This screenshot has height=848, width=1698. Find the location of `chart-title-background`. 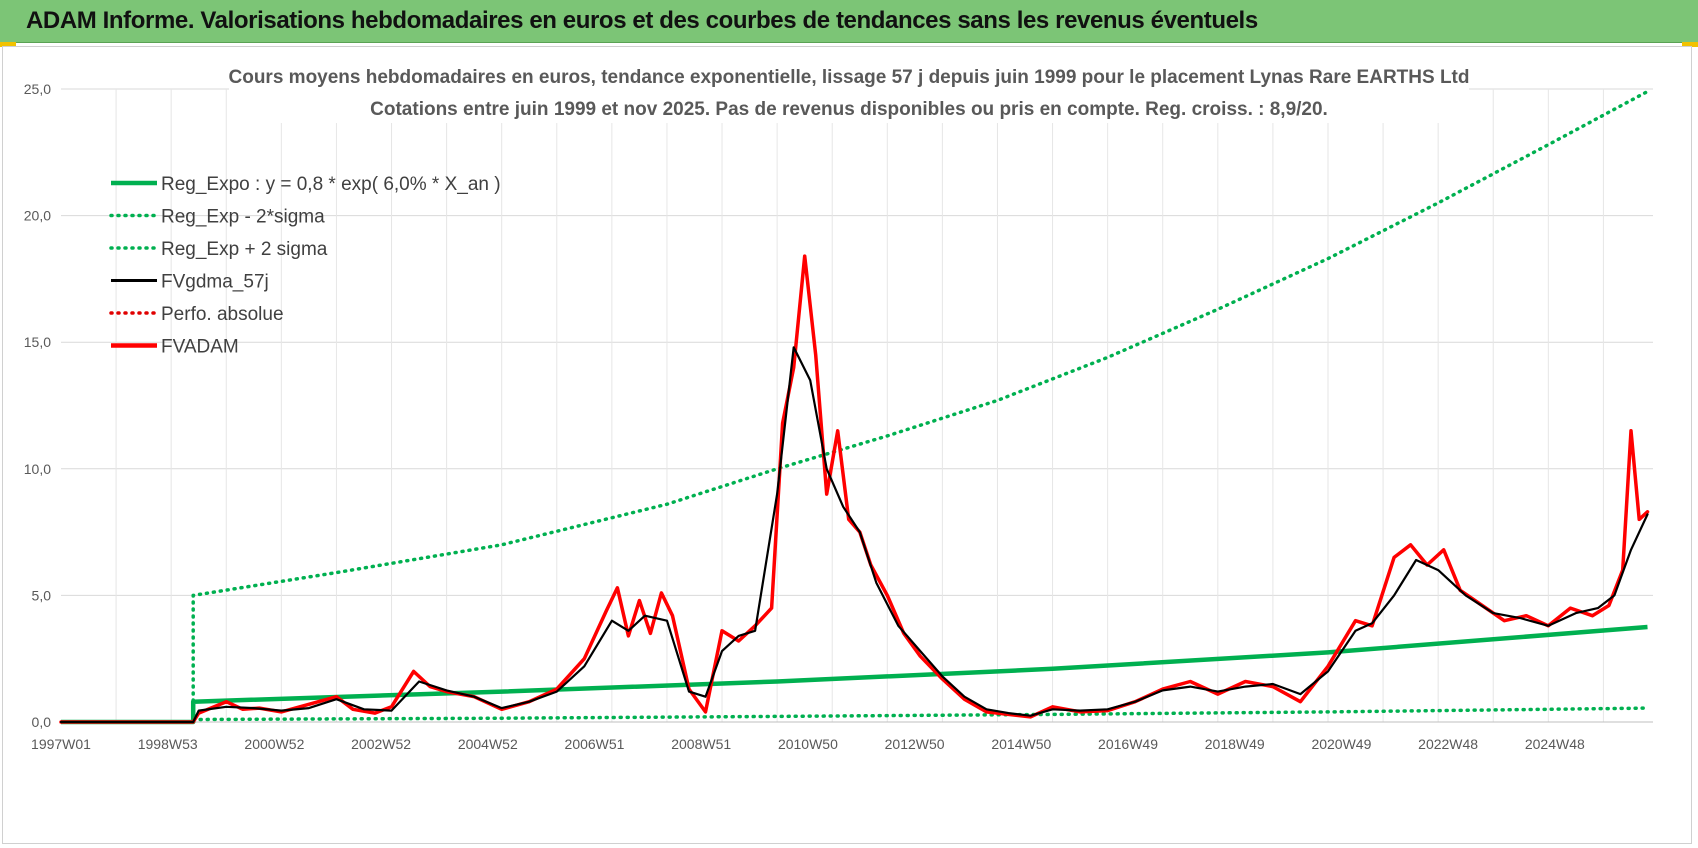

chart-title-background is located at coordinates (849, 92).